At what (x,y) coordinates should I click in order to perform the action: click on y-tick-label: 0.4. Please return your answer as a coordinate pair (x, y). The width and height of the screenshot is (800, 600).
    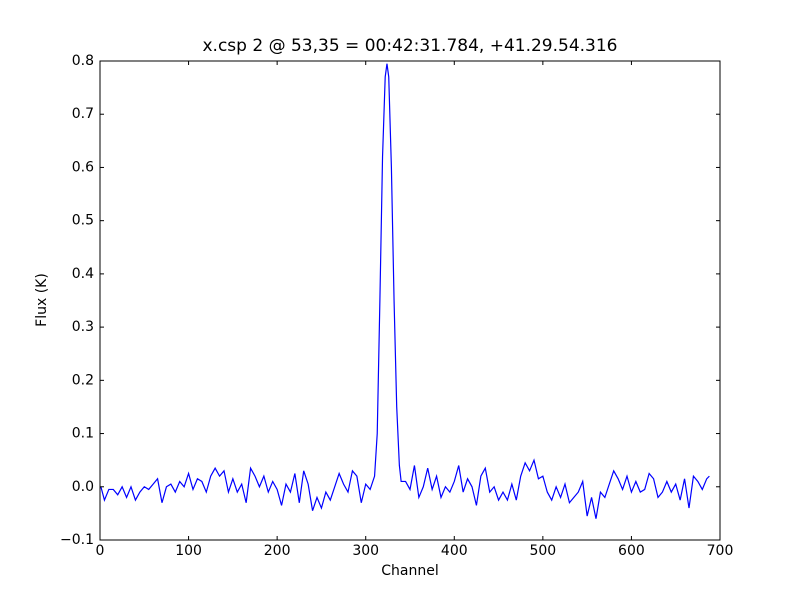
    Looking at the image, I should click on (83, 274).